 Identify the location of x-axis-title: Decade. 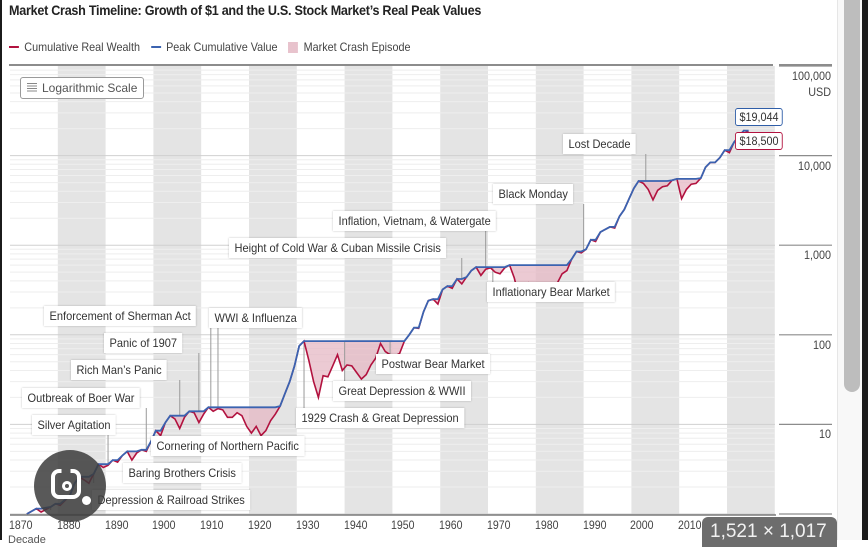
(27, 540).